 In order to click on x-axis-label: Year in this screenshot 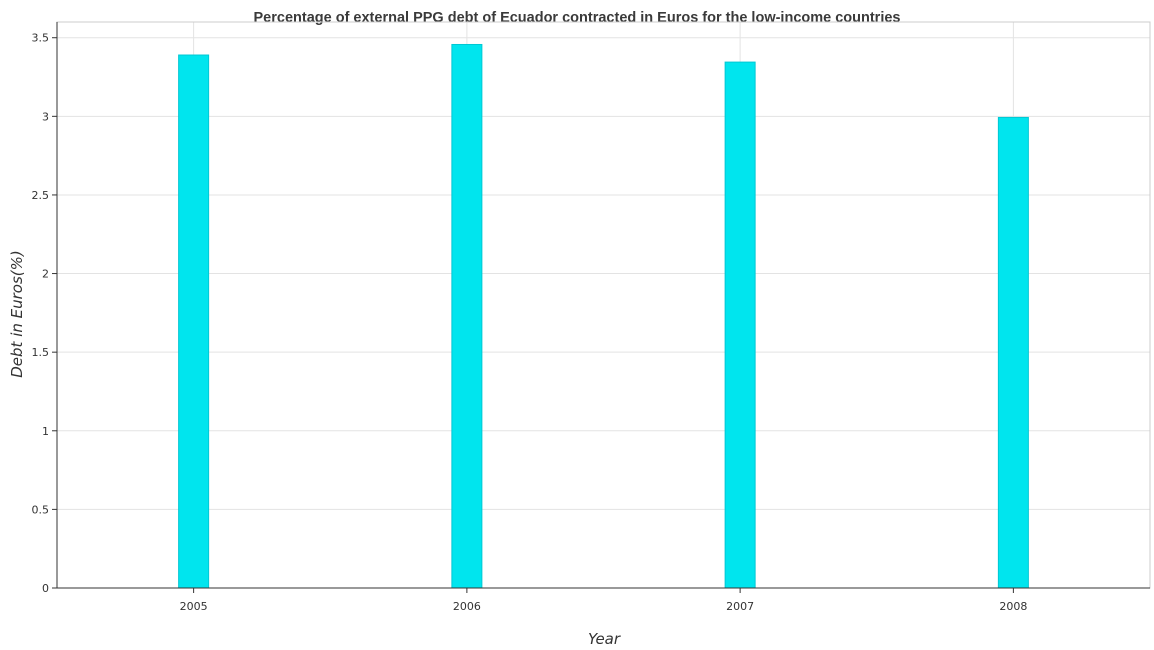, I will do `click(604, 639)`.